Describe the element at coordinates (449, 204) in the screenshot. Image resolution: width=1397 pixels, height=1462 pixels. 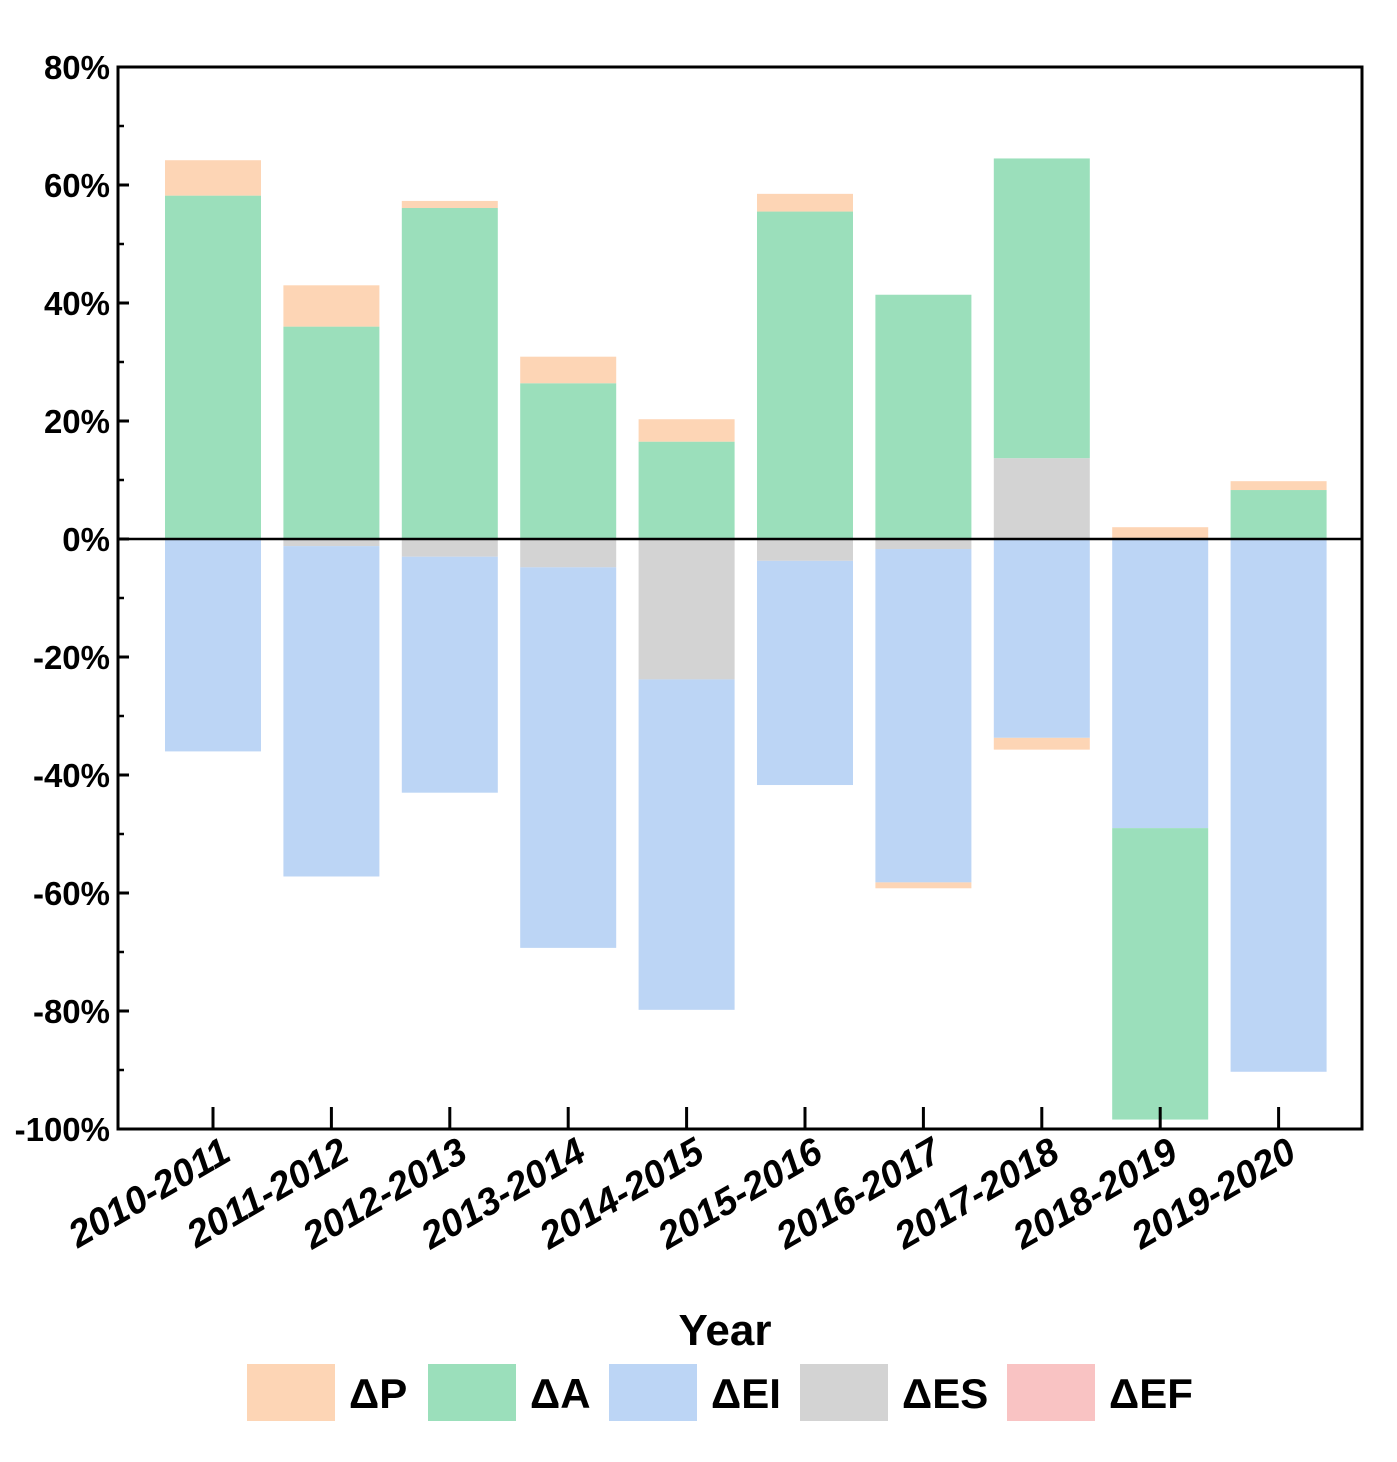
I see `bar-segment-delta-p-2012-2013` at that location.